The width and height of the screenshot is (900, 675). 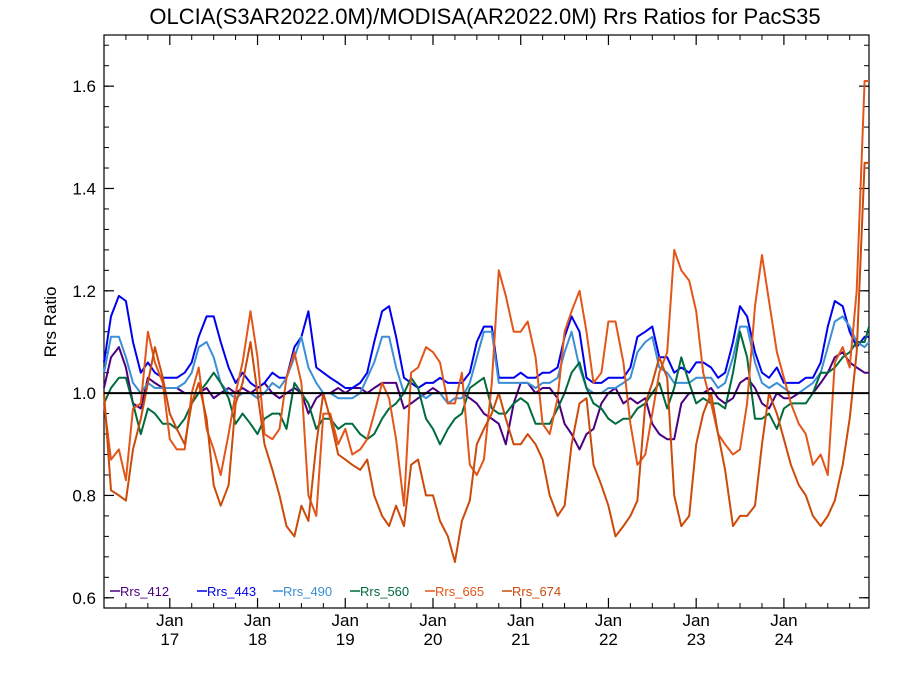 What do you see at coordinates (345, 639) in the screenshot?
I see `x-tick-year: 19` at bounding box center [345, 639].